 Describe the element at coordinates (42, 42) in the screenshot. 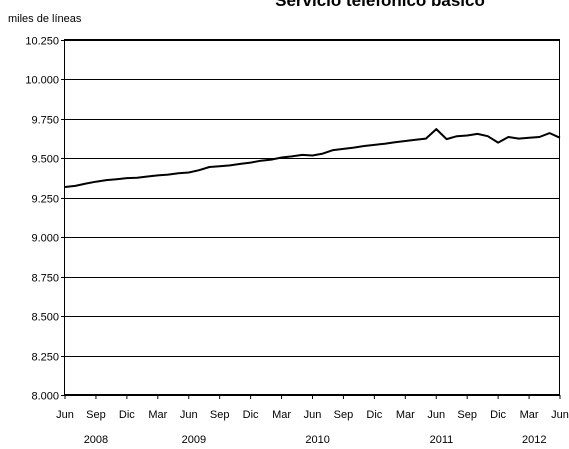

I see `y-tick-label: 10.250` at that location.